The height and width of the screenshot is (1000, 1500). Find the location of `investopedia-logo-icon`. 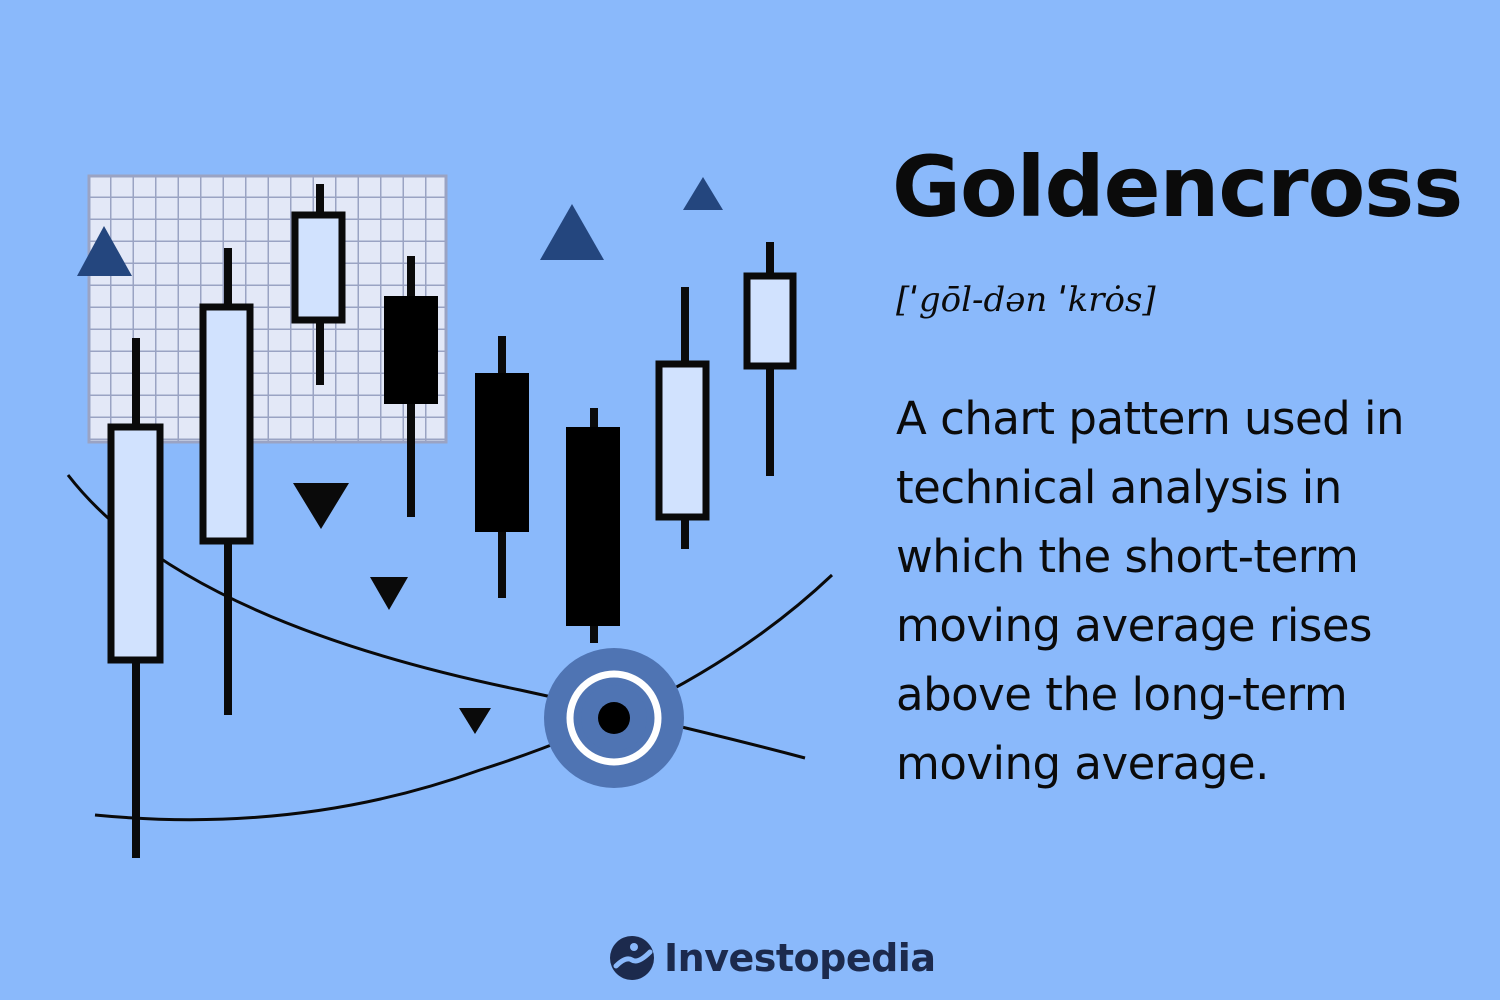

investopedia-logo-icon is located at coordinates (632, 958).